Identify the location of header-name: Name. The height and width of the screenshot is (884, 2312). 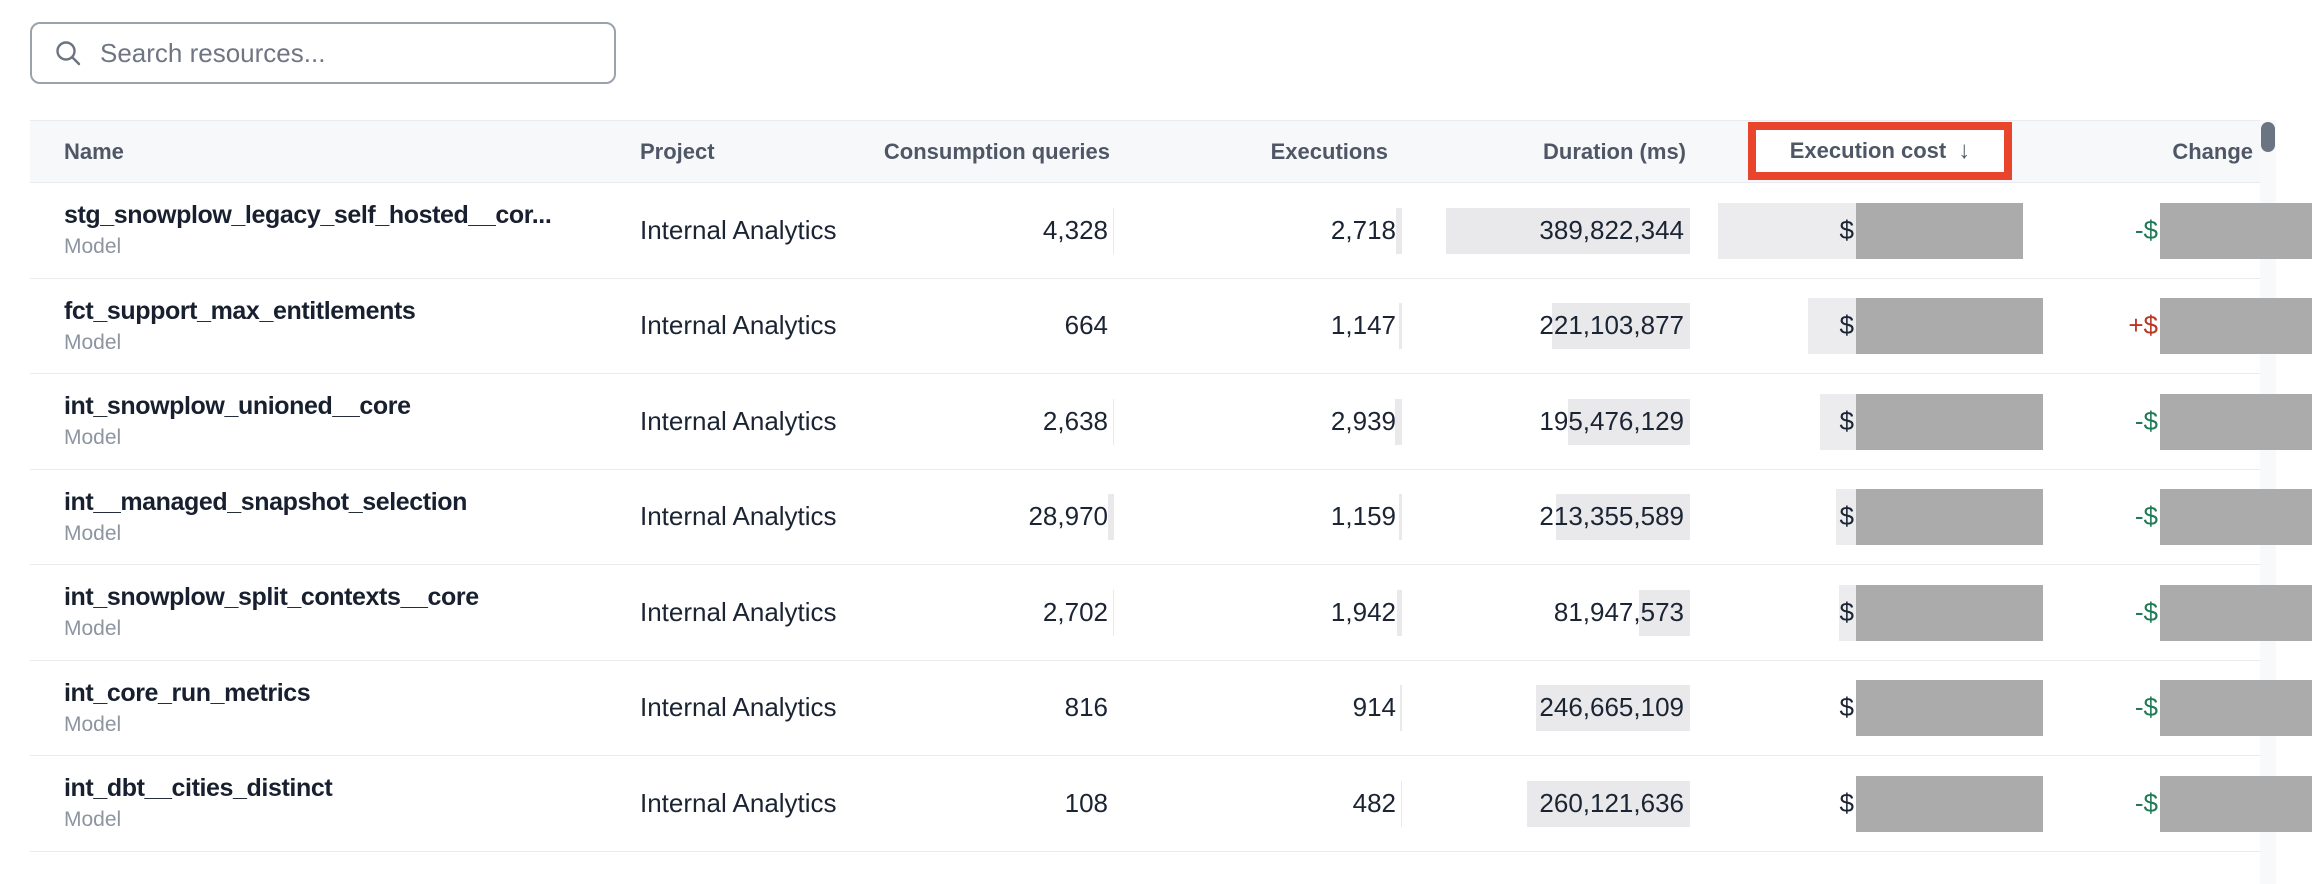
(94, 151).